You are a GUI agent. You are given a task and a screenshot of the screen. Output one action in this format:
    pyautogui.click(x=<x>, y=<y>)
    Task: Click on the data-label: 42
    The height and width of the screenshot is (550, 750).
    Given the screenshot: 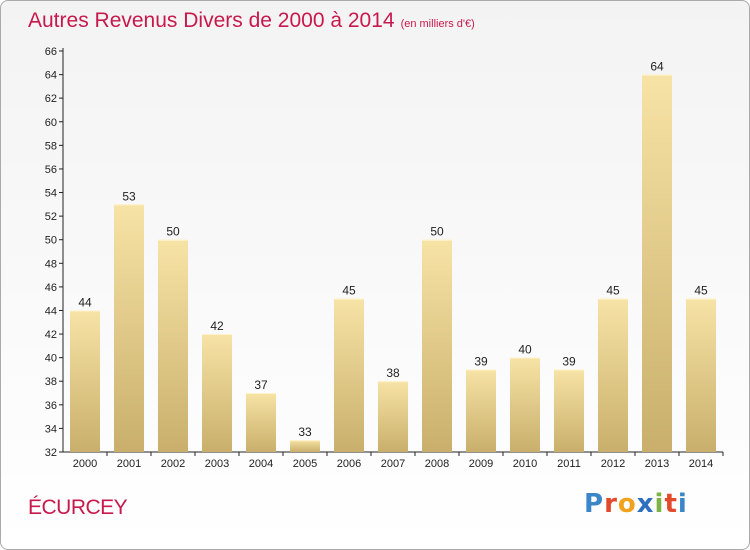 What is the action you would take?
    pyautogui.click(x=217, y=326)
    